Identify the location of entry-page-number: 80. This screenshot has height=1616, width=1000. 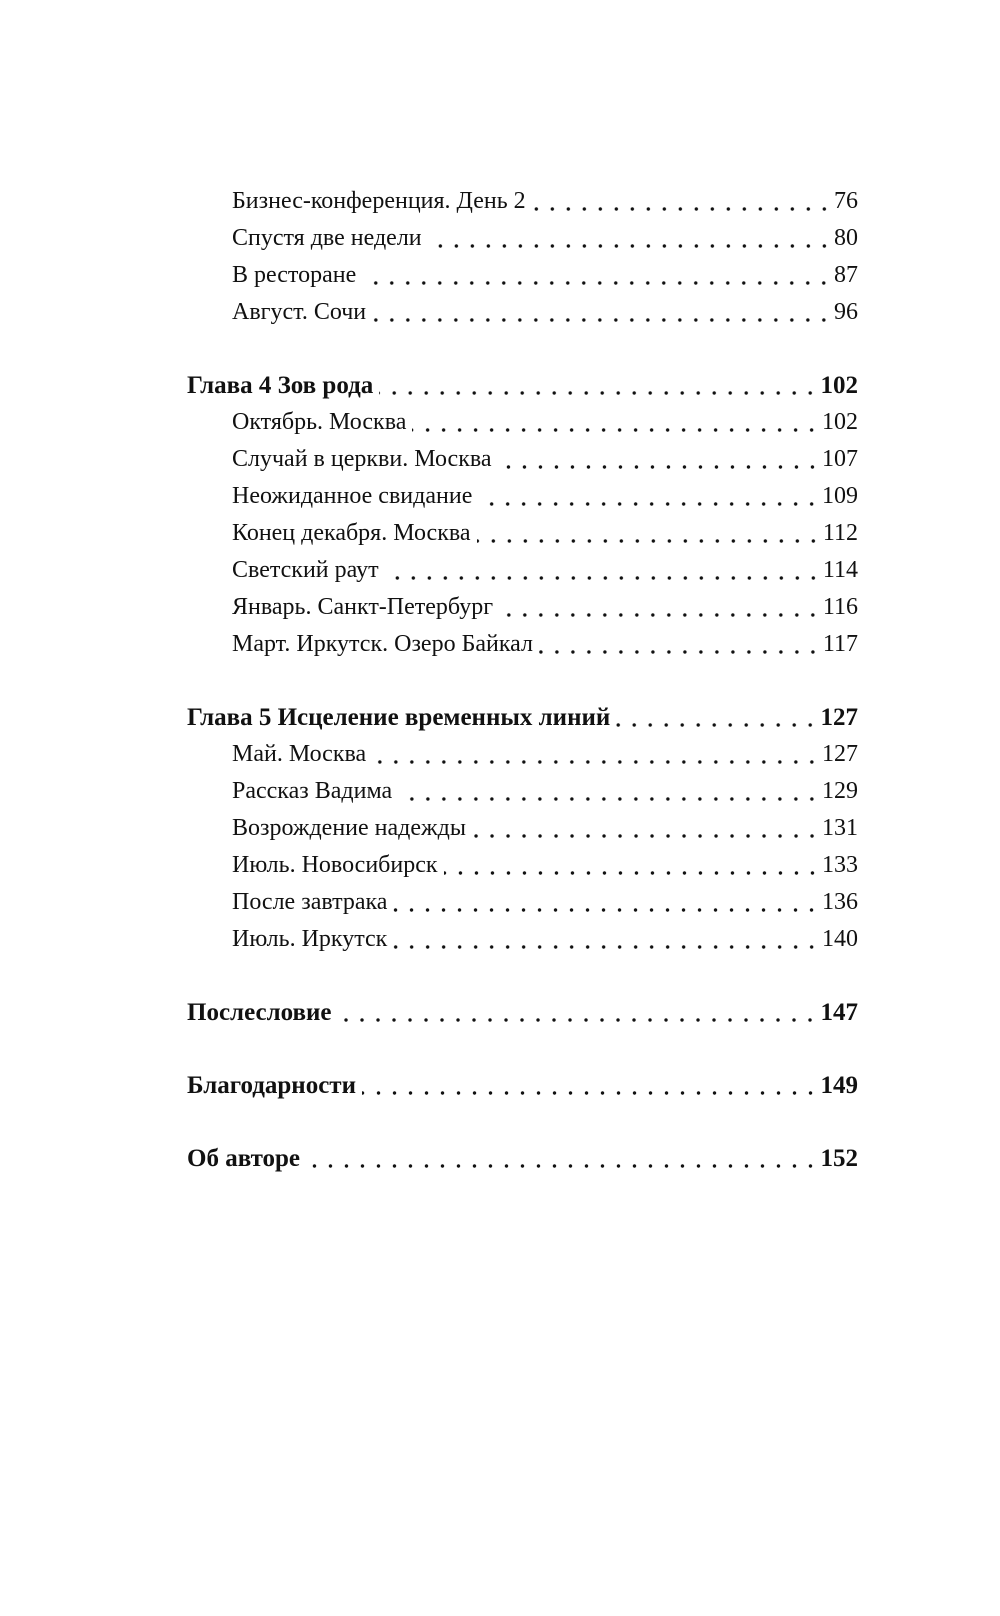
(846, 238).